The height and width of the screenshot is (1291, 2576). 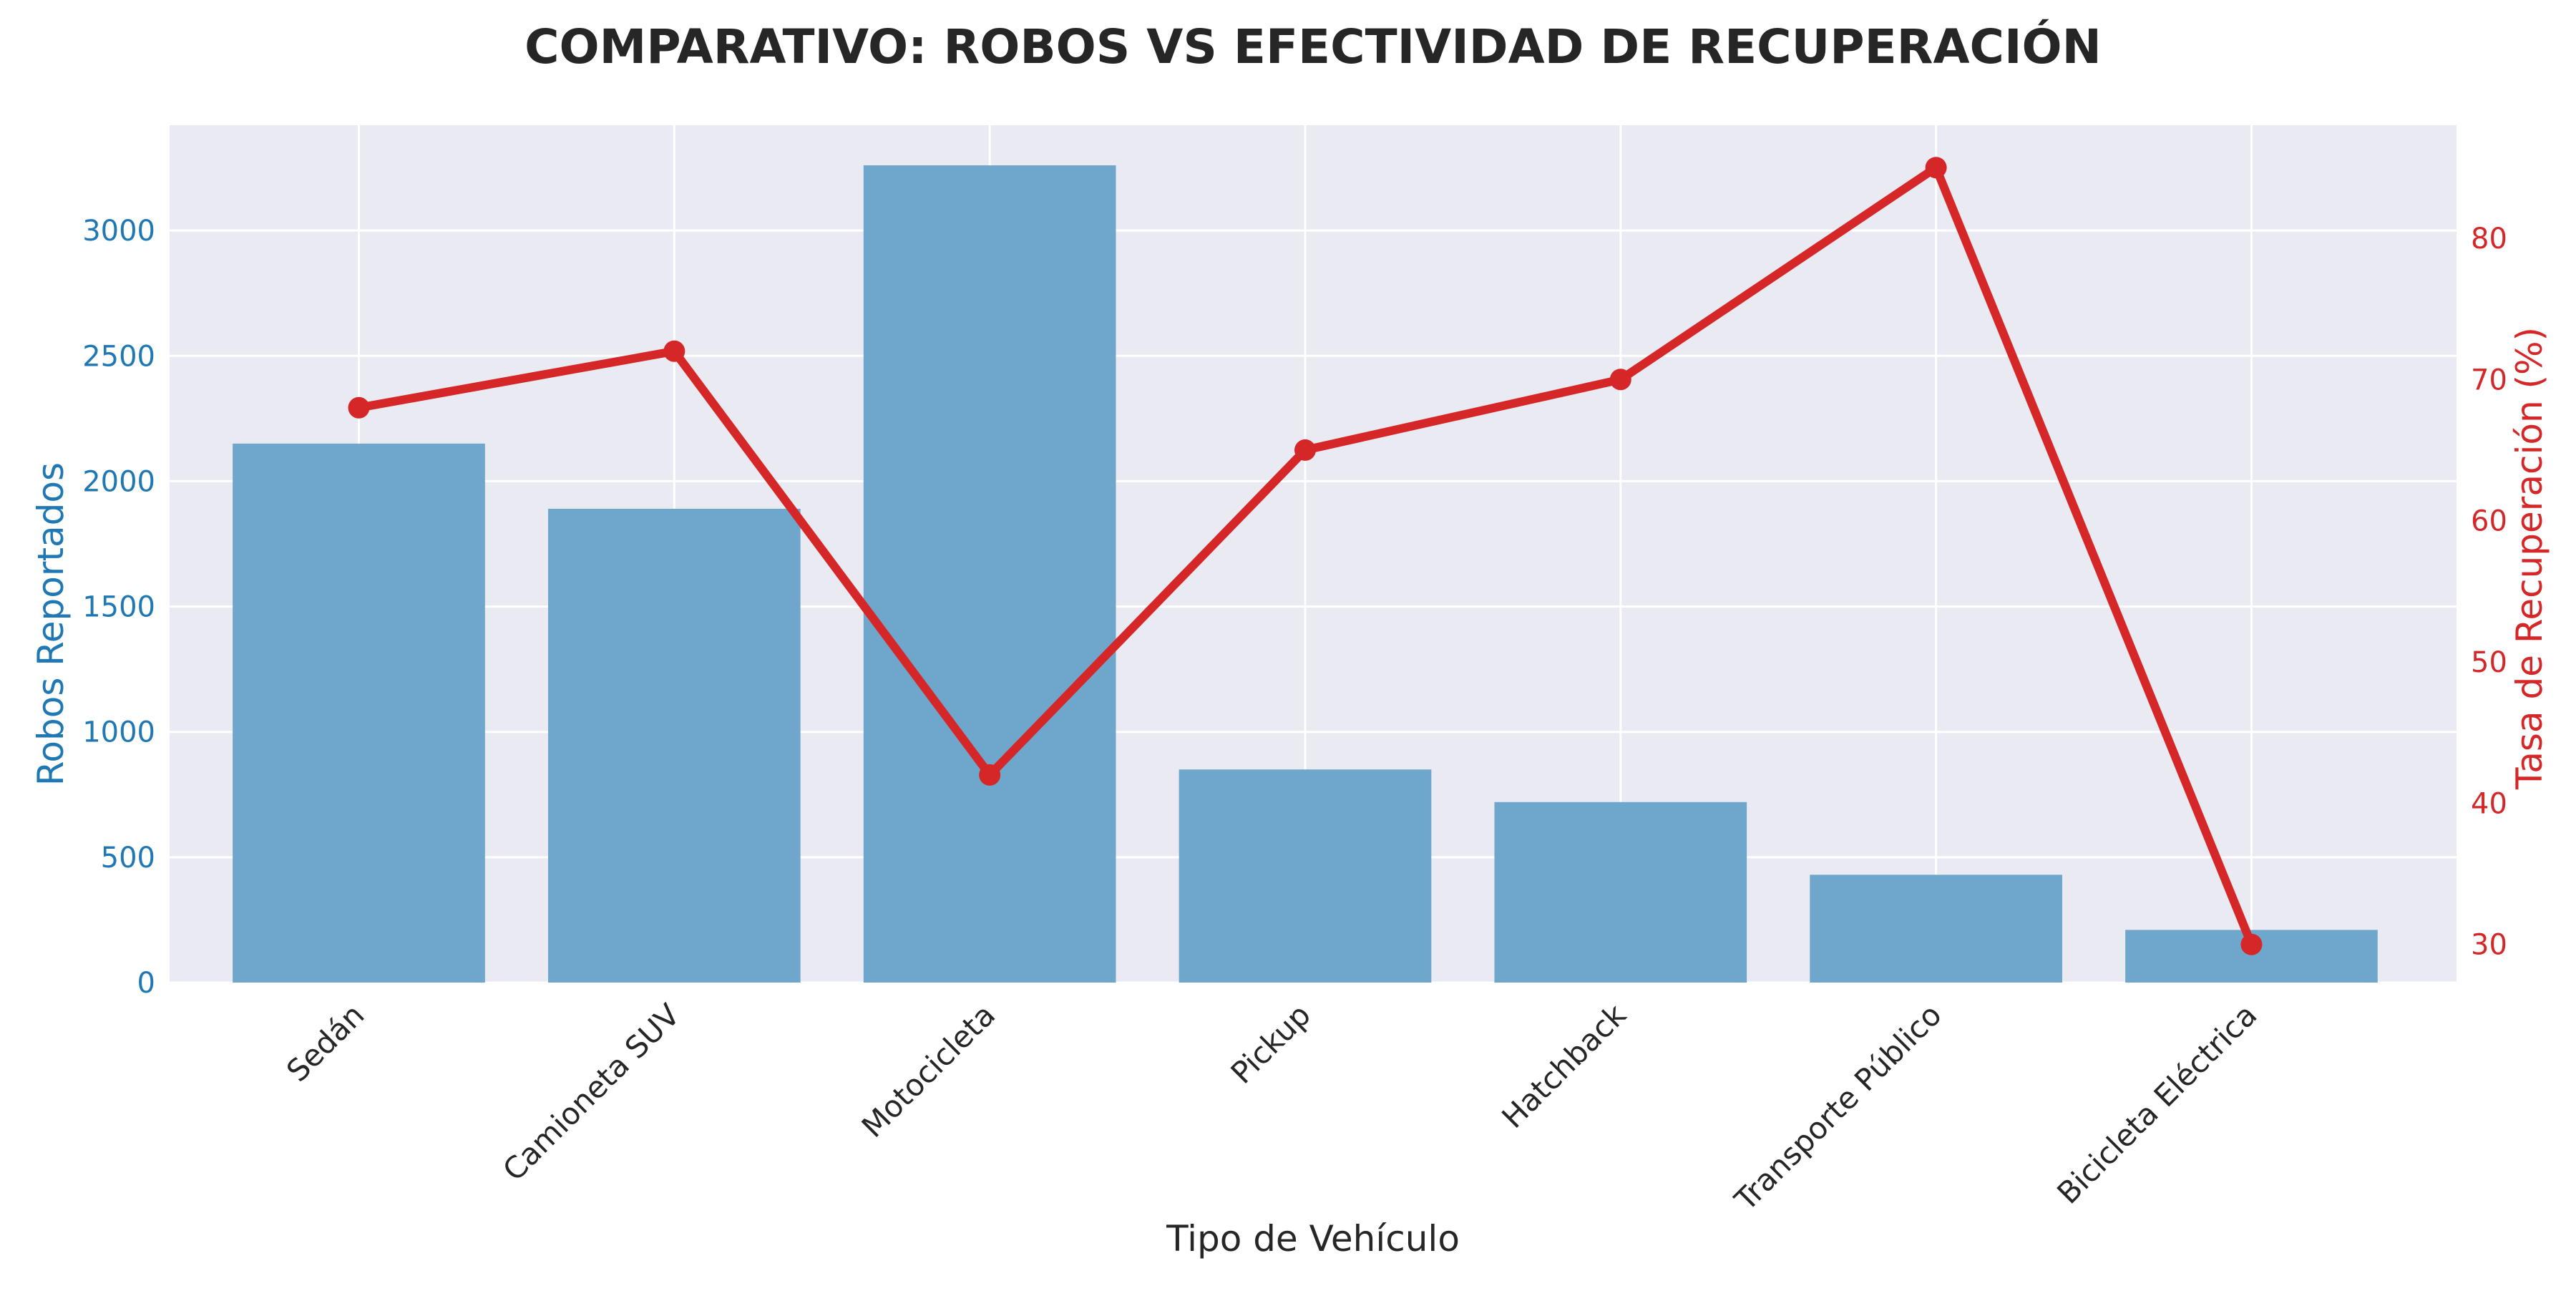 What do you see at coordinates (118, 607) in the screenshot?
I see `y-left-tick-label: 1500` at bounding box center [118, 607].